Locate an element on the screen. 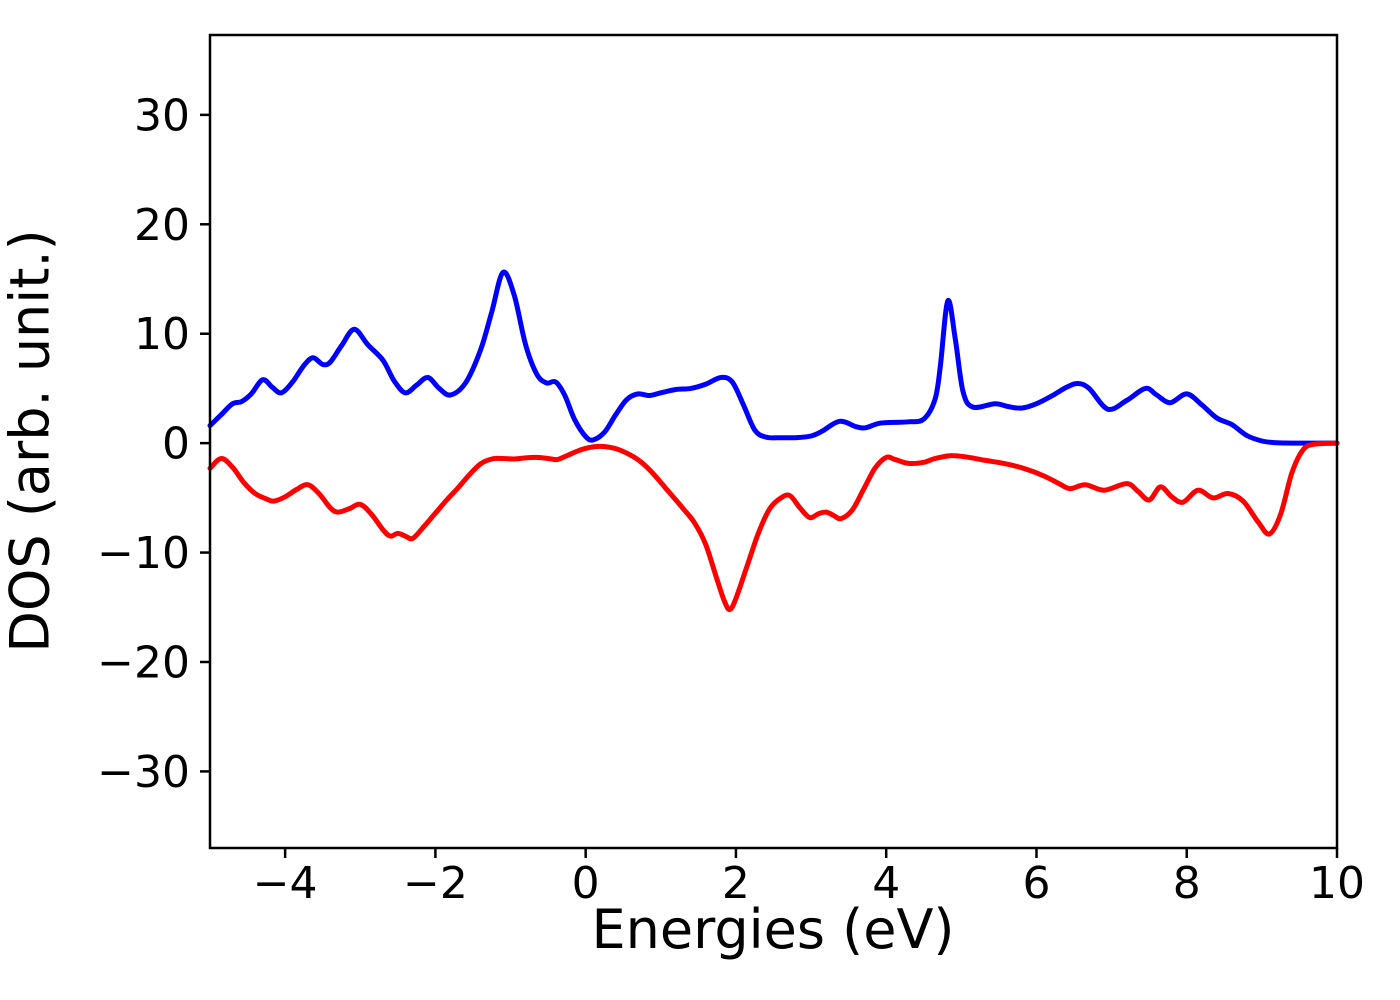  x-tick-label: 10 is located at coordinates (1337, 883).